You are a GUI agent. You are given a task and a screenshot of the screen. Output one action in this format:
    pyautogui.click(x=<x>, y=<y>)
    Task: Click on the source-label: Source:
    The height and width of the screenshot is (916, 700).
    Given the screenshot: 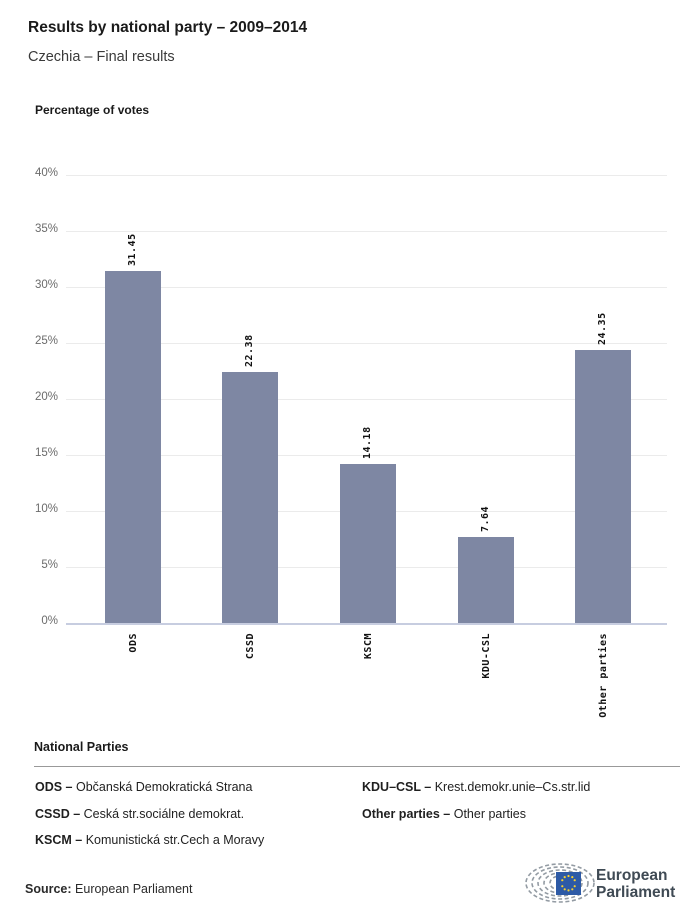 What is the action you would take?
    pyautogui.click(x=48, y=889)
    